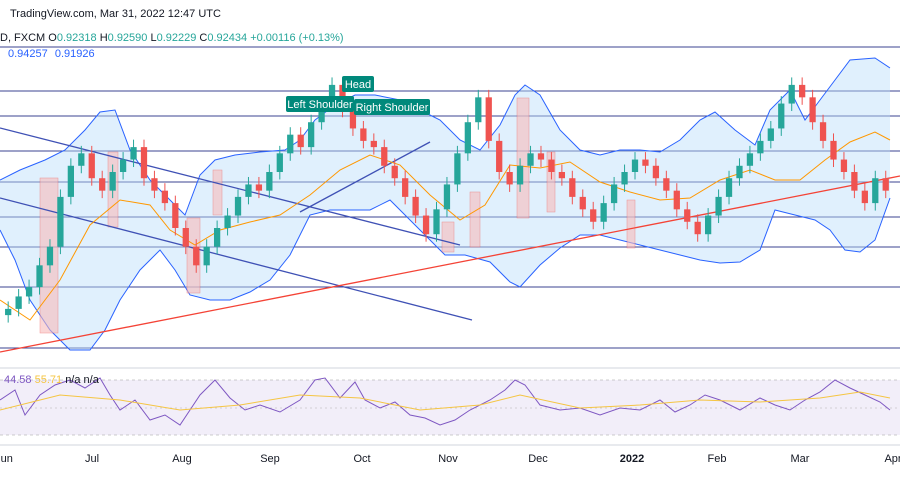 The width and height of the screenshot is (900, 500). I want to click on head-label-bg, so click(358, 84).